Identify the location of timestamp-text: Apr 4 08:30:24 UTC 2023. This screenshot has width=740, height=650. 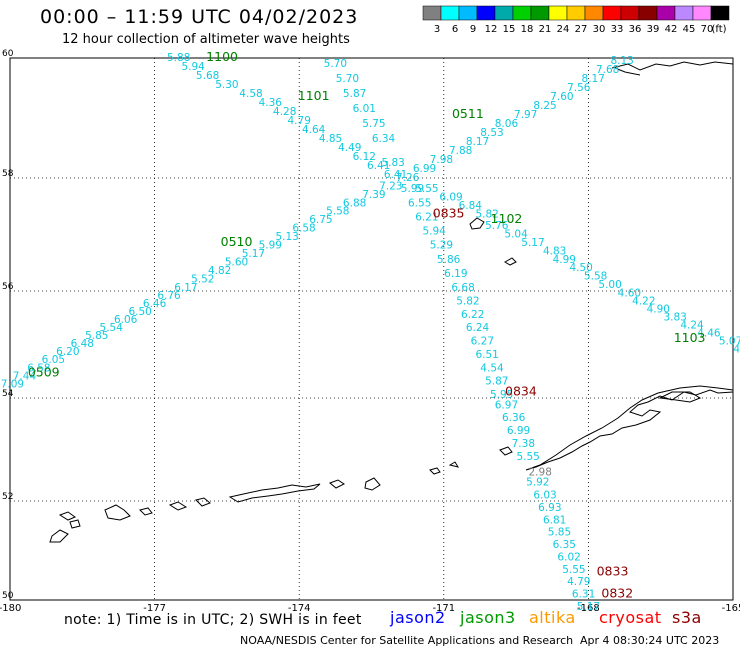
(650, 640).